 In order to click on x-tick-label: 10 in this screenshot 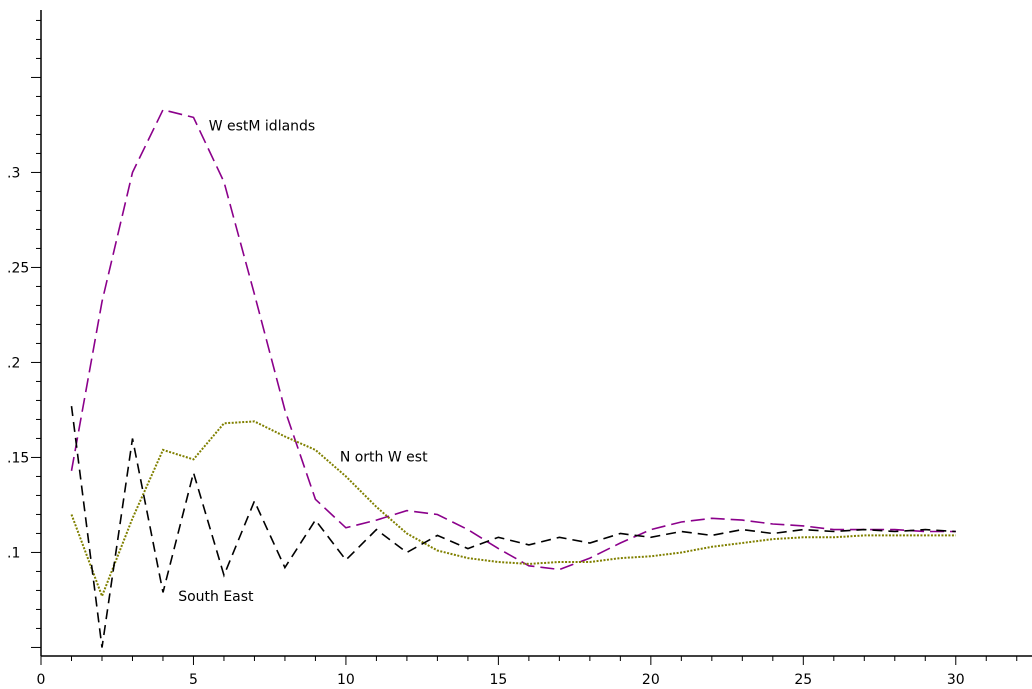, I will do `click(346, 680)`.